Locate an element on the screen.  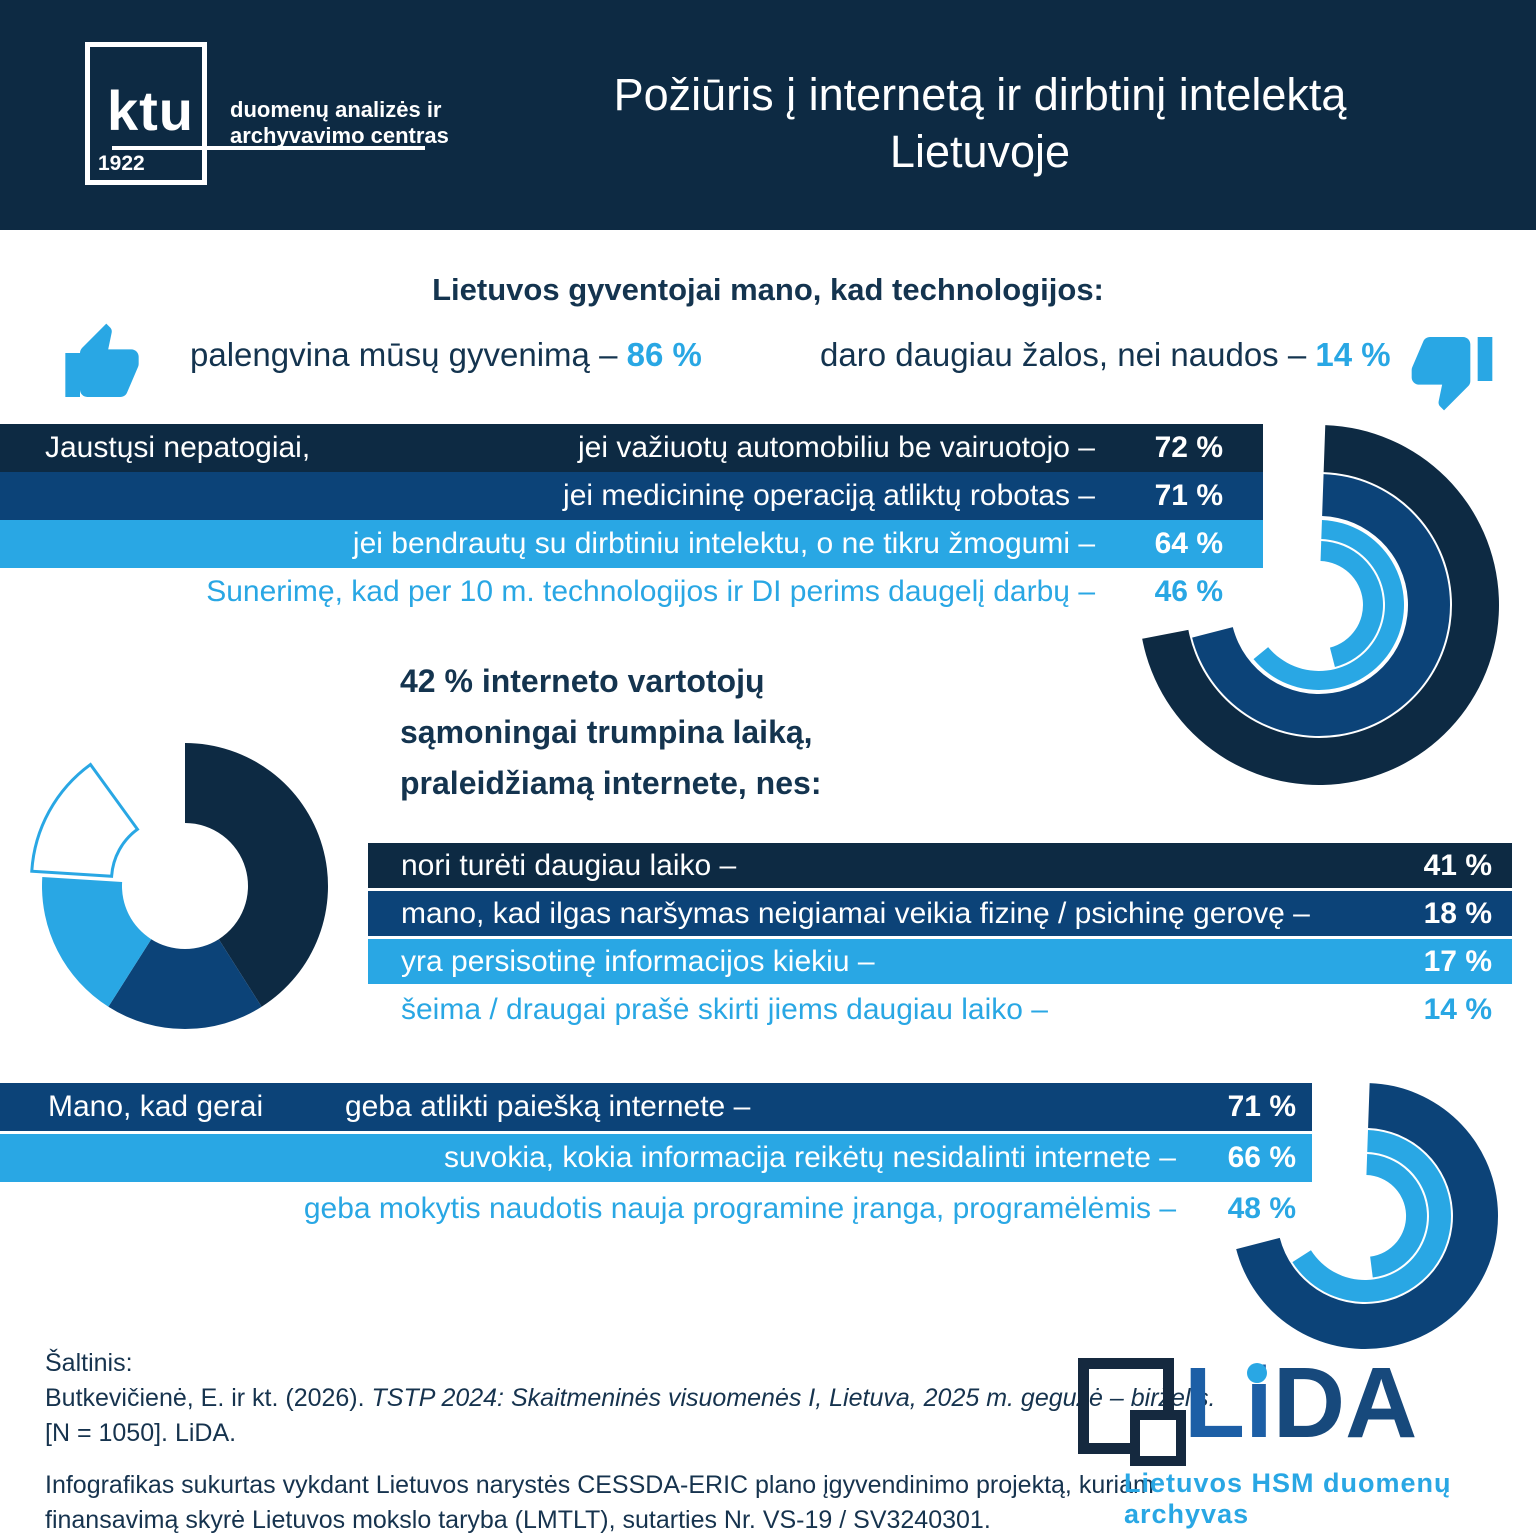
section-reasons-heading-line3: praleidžiamą internete, nes: is located at coordinates (611, 783).